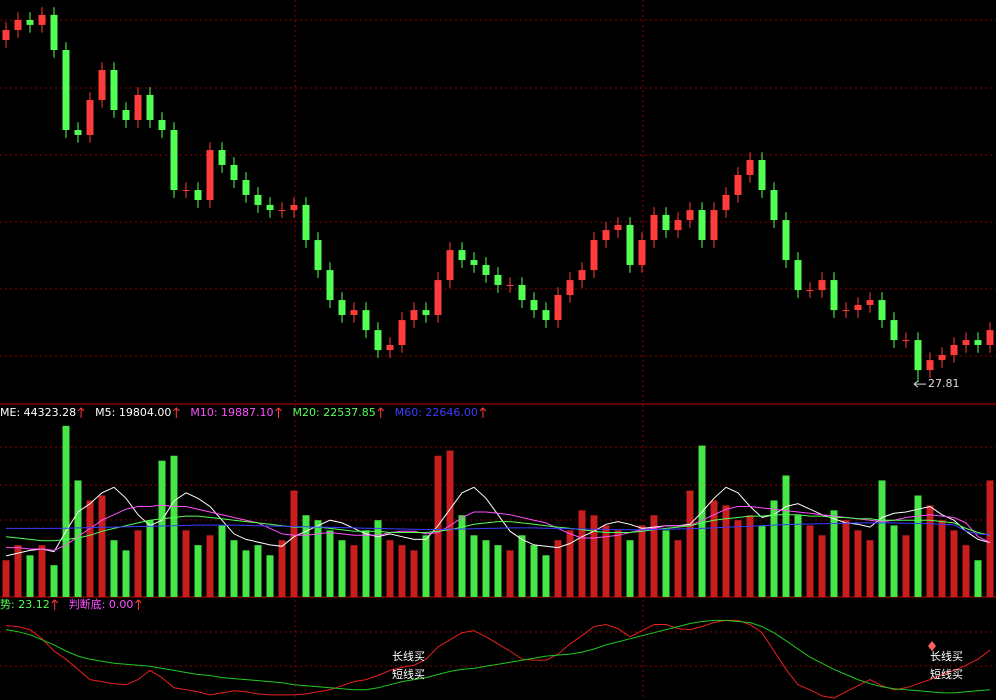 This screenshot has width=996, height=700. I want to click on volume-ma-line, so click(498, 529).